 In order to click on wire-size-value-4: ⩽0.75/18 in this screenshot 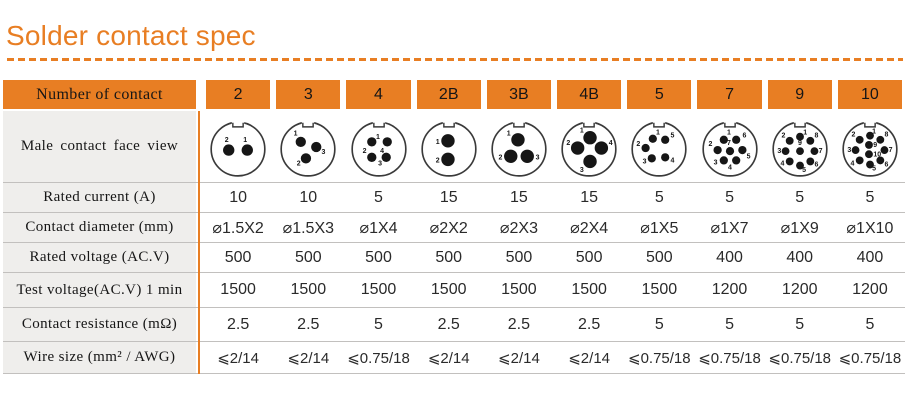, I will do `click(378, 358)`.